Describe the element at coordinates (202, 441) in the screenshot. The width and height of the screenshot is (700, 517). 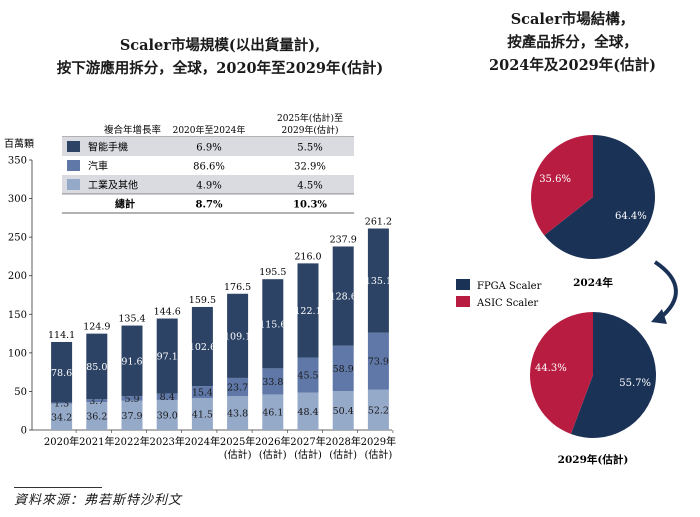
I see `x-tick-label: 2024年` at that location.